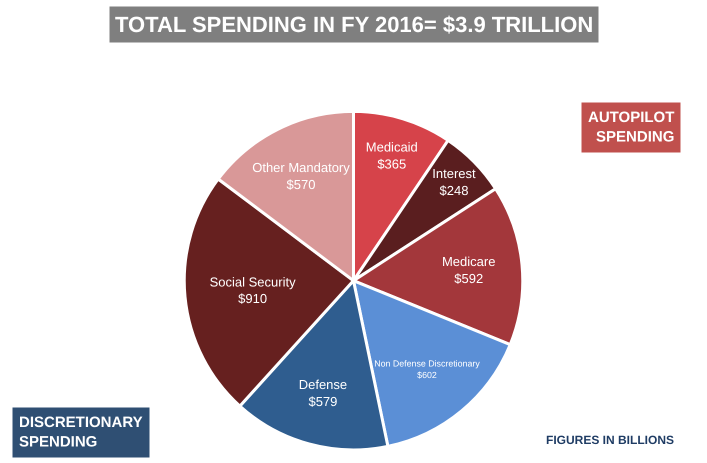  What do you see at coordinates (253, 282) in the screenshot?
I see `slice-label: Social Security` at bounding box center [253, 282].